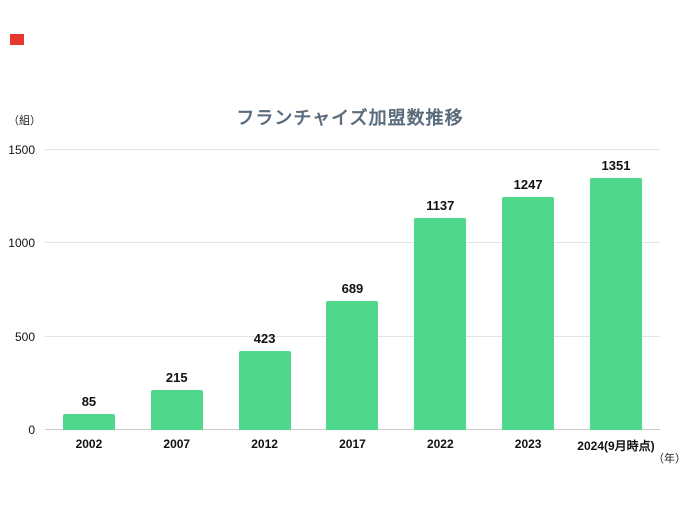 The height and width of the screenshot is (525, 700). What do you see at coordinates (528, 444) in the screenshot?
I see `x-tick-label: 2023` at bounding box center [528, 444].